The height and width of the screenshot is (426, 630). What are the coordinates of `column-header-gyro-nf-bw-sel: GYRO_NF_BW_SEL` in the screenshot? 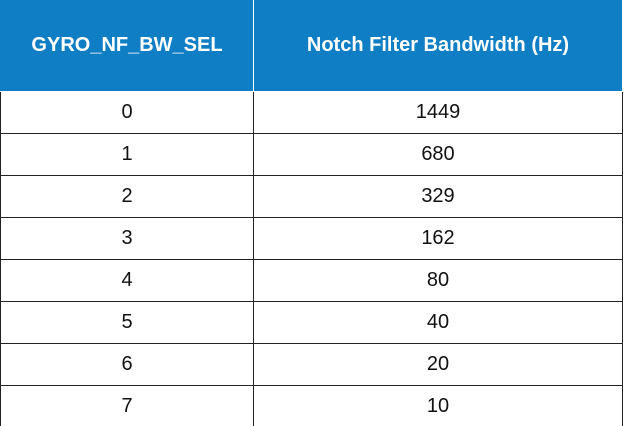 It's located at (127, 46).